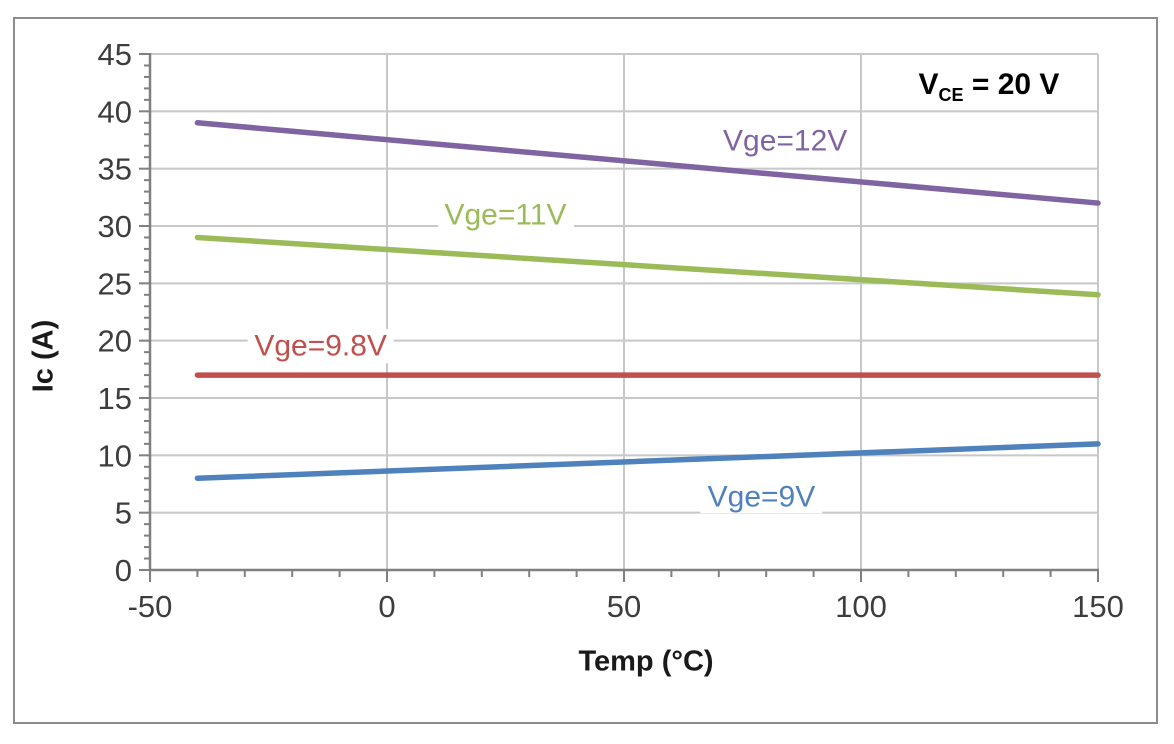 Image resolution: width=1174 pixels, height=744 pixels. What do you see at coordinates (1011, 85) in the screenshot?
I see `vce-annotation-rest: = 20 V` at bounding box center [1011, 85].